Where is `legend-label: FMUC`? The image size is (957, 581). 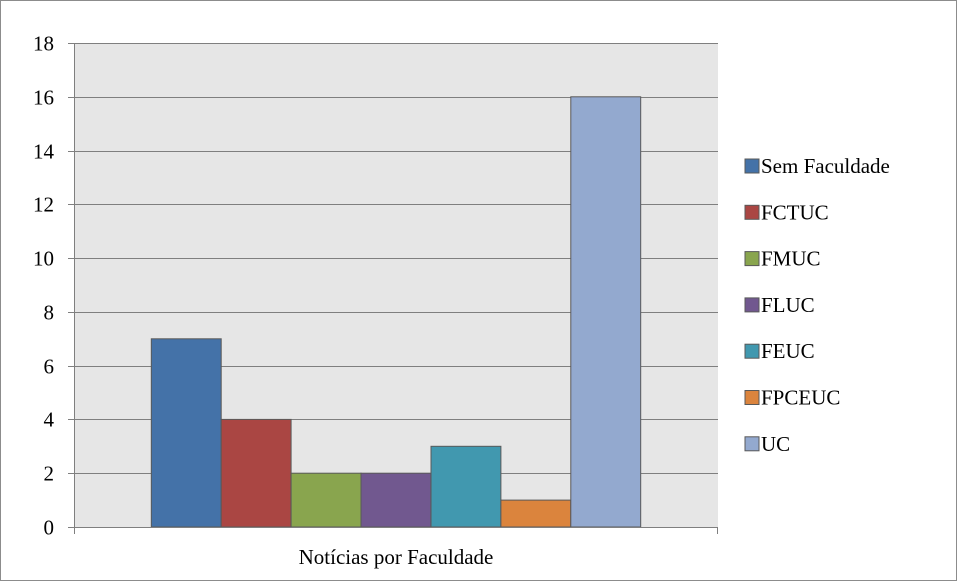 legend-label: FMUC is located at coordinates (791, 259).